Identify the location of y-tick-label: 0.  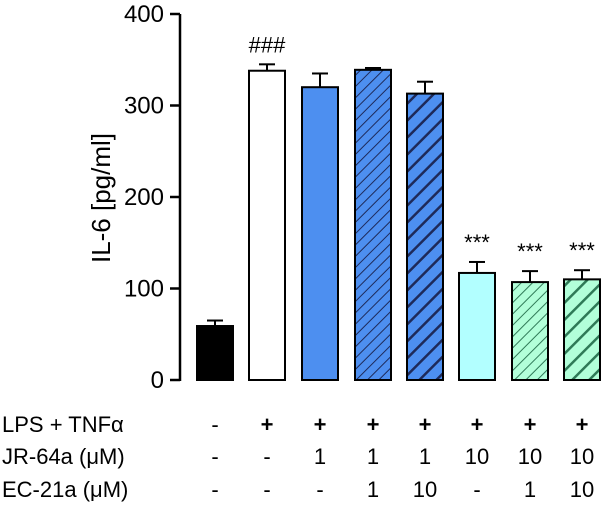
(157, 380).